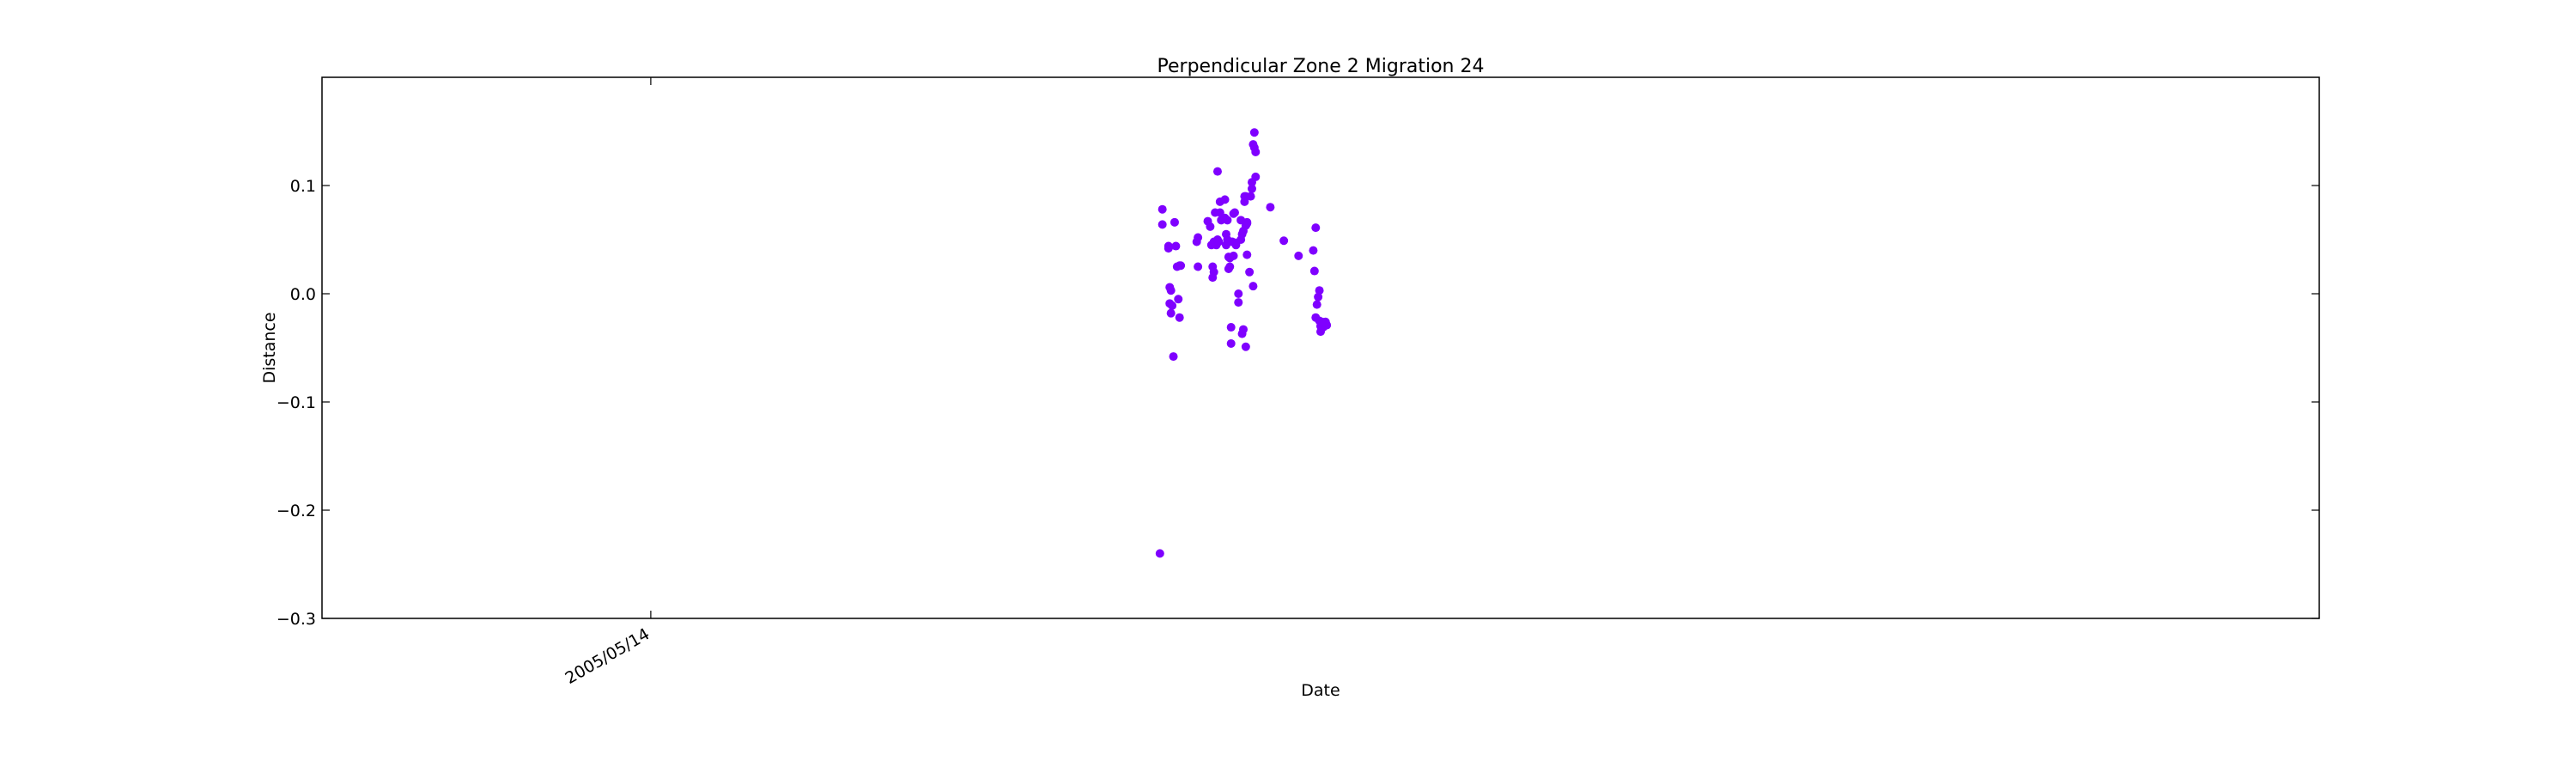 The image size is (2576, 773). What do you see at coordinates (1320, 690) in the screenshot?
I see `x-axis-label: Date` at bounding box center [1320, 690].